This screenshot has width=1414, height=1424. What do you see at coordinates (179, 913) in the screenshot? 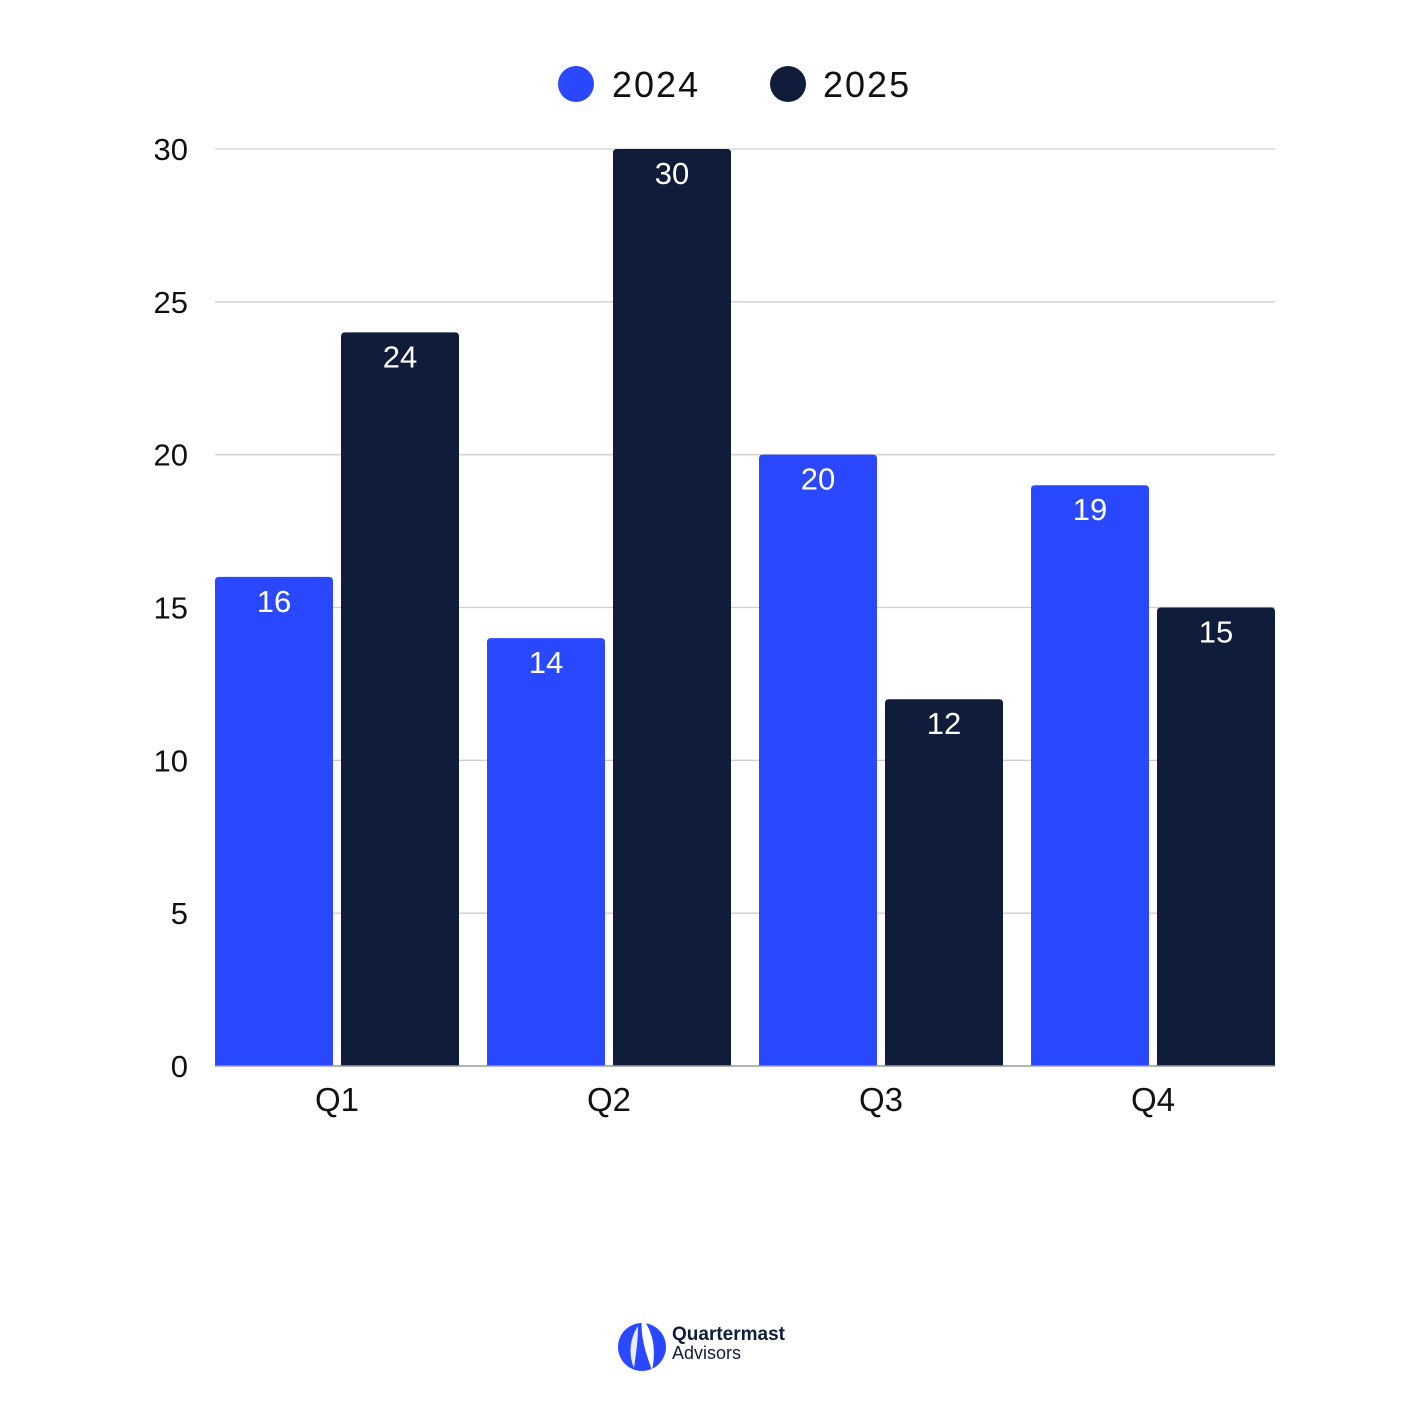
I see `y-tick-label: 5` at bounding box center [179, 913].